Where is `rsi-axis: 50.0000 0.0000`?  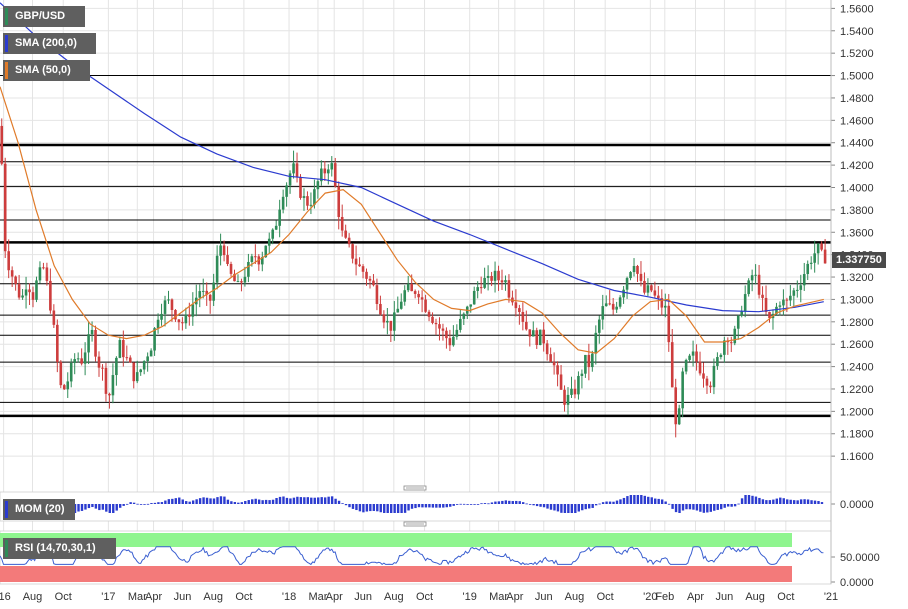
rsi-axis: 50.0000 0.0000 is located at coordinates (855, 570).